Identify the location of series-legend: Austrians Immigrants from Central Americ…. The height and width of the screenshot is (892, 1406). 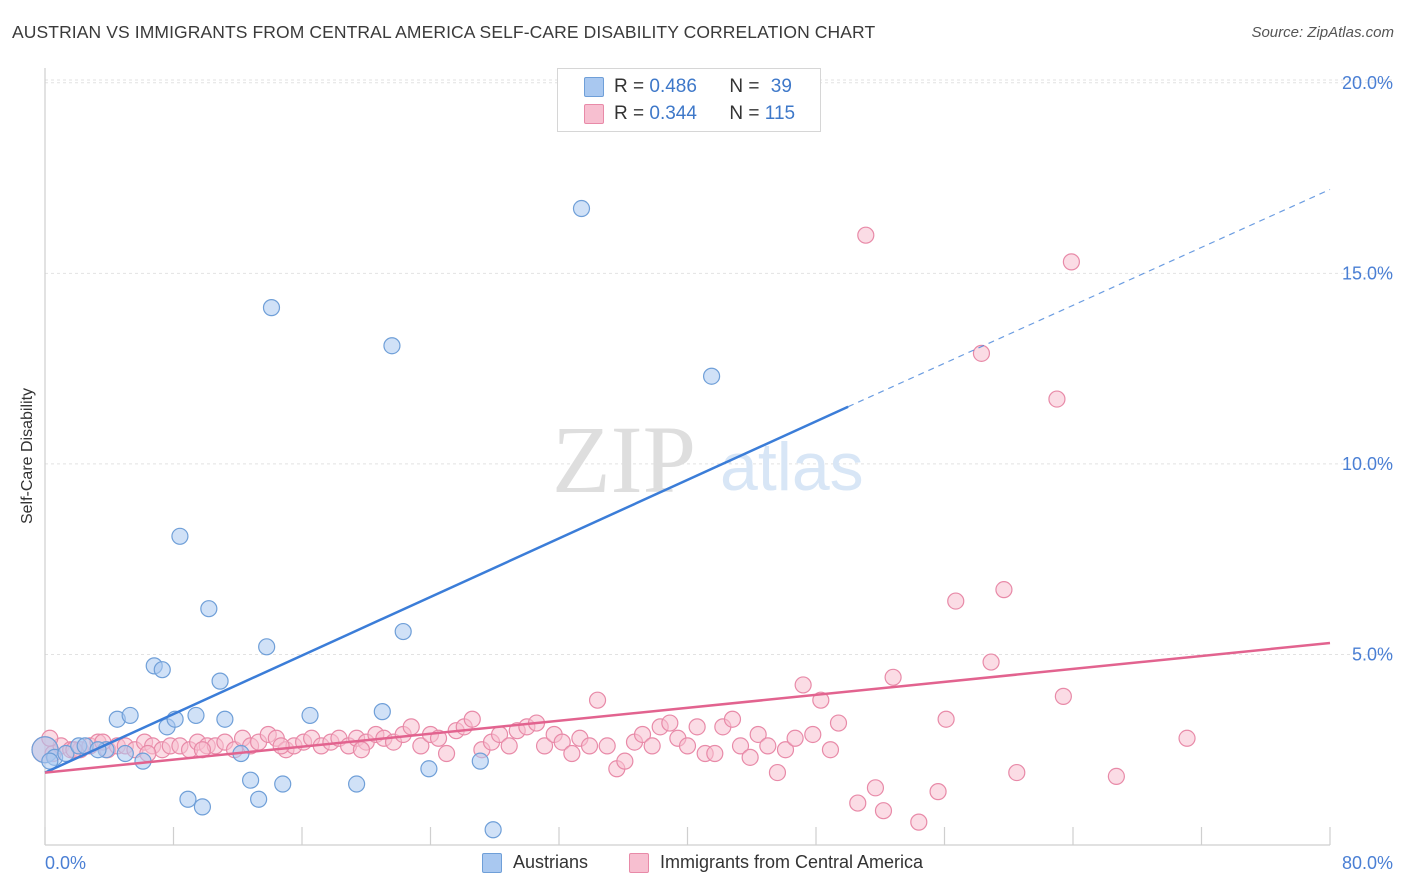
(703, 864).